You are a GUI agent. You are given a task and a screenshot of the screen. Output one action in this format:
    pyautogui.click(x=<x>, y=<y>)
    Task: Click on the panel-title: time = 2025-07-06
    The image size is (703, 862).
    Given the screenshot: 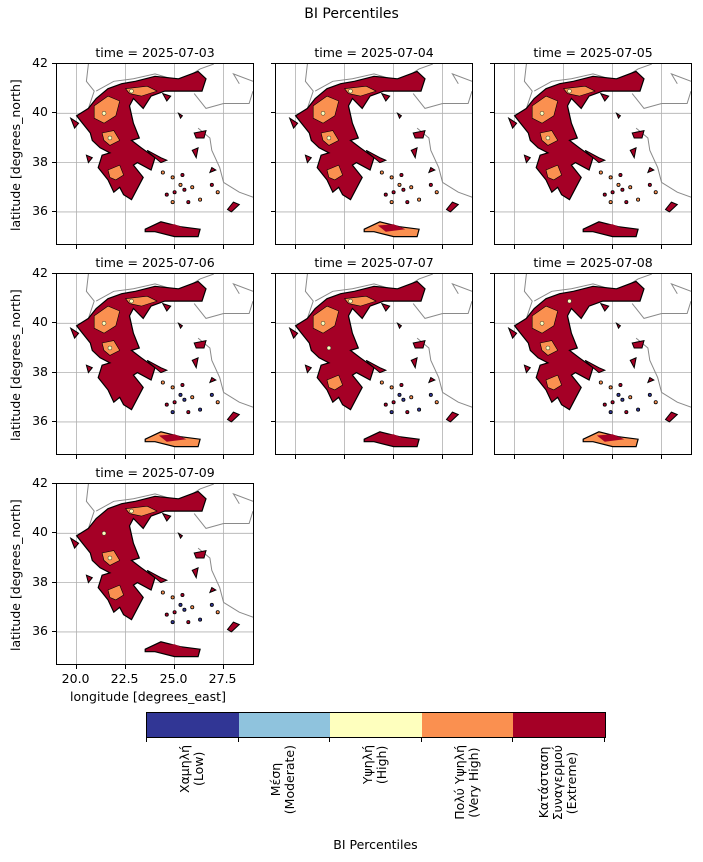 What is the action you would take?
    pyautogui.click(x=155, y=262)
    